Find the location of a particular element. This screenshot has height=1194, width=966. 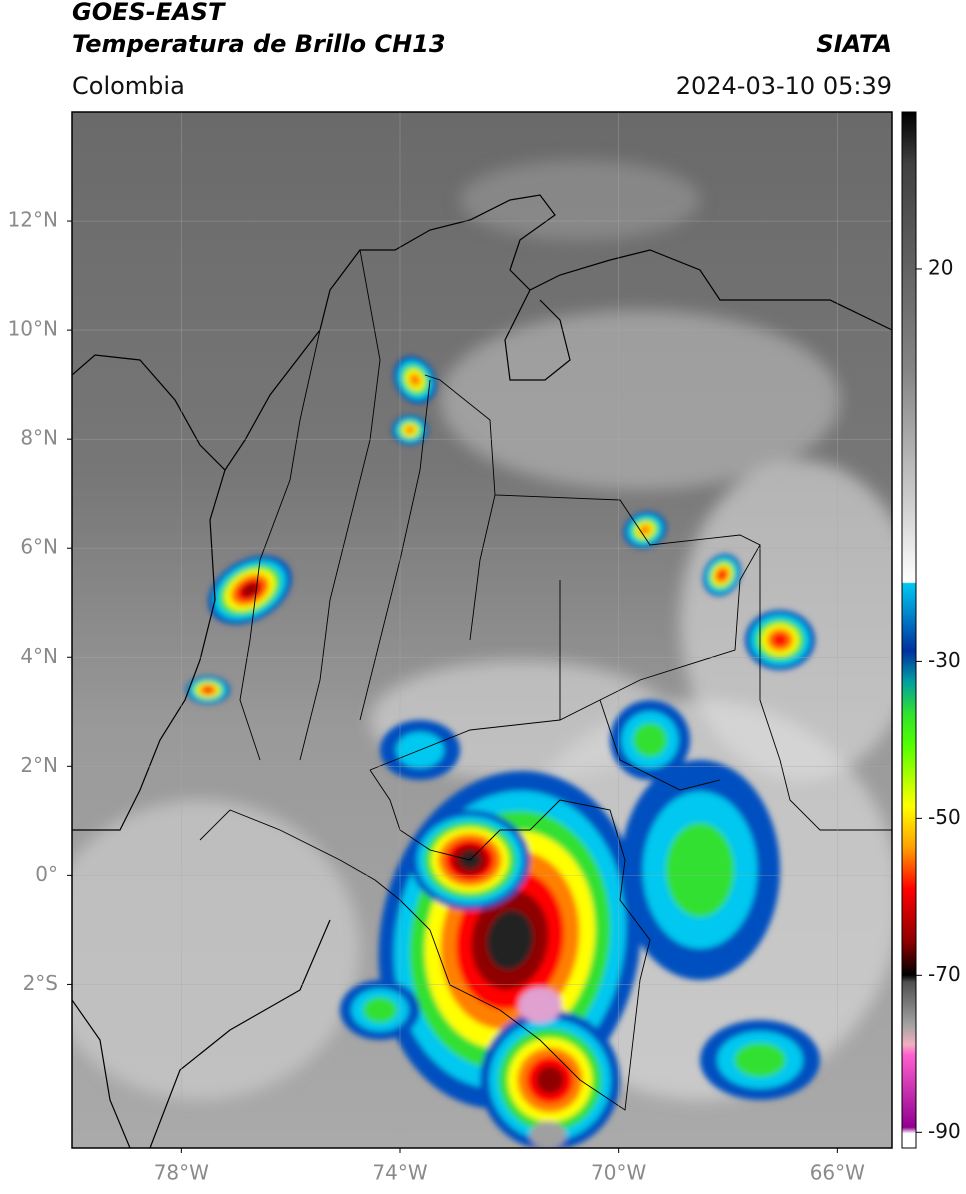

y-tick-label: 10°N is located at coordinates (33, 329).